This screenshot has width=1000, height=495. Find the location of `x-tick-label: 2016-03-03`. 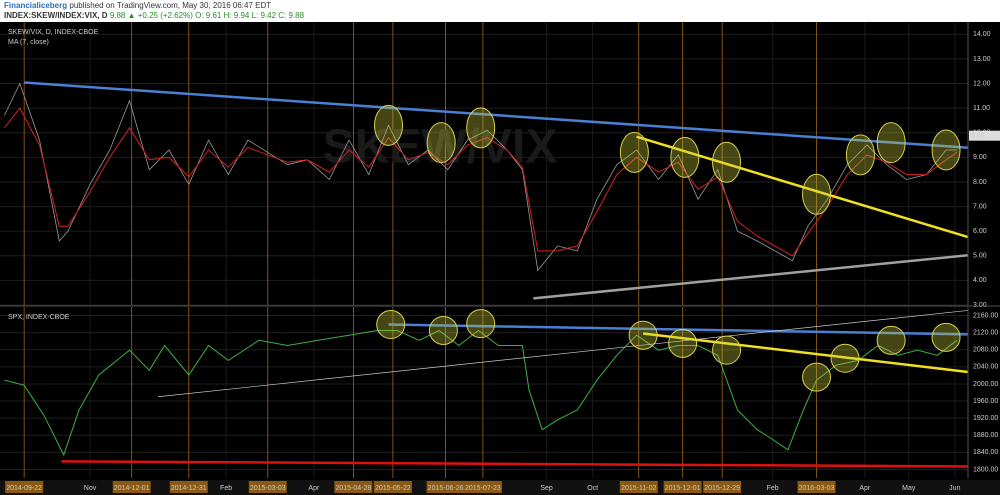

x-tick-label: 2016-03-03 is located at coordinates (817, 488).